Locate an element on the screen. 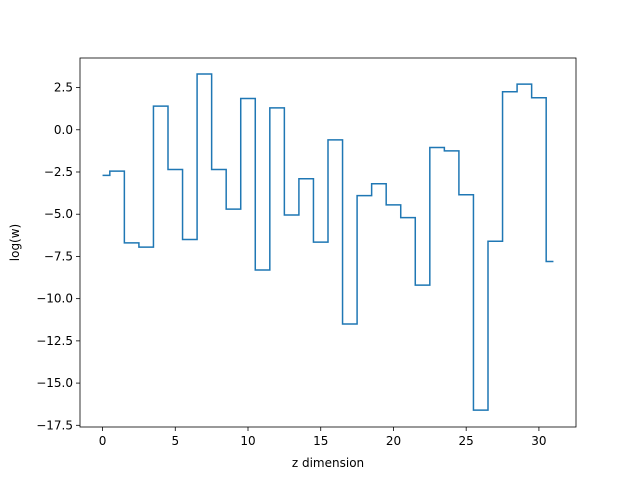 The height and width of the screenshot is (480, 640). x-ticks: 0 5 10 15 20 25 30 is located at coordinates (323, 437).